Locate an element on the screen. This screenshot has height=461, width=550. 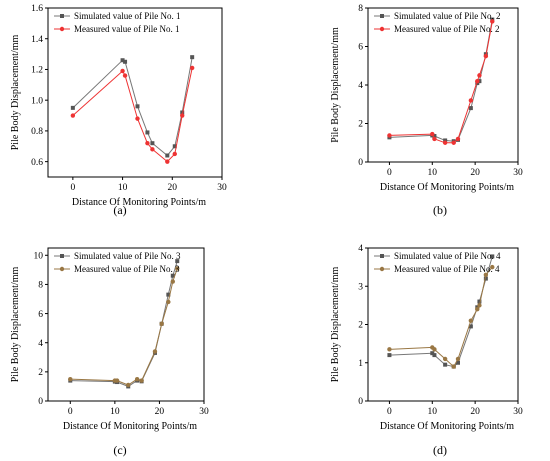
legend-label: Measured value of Pile No. 1 is located at coordinates (126, 29).